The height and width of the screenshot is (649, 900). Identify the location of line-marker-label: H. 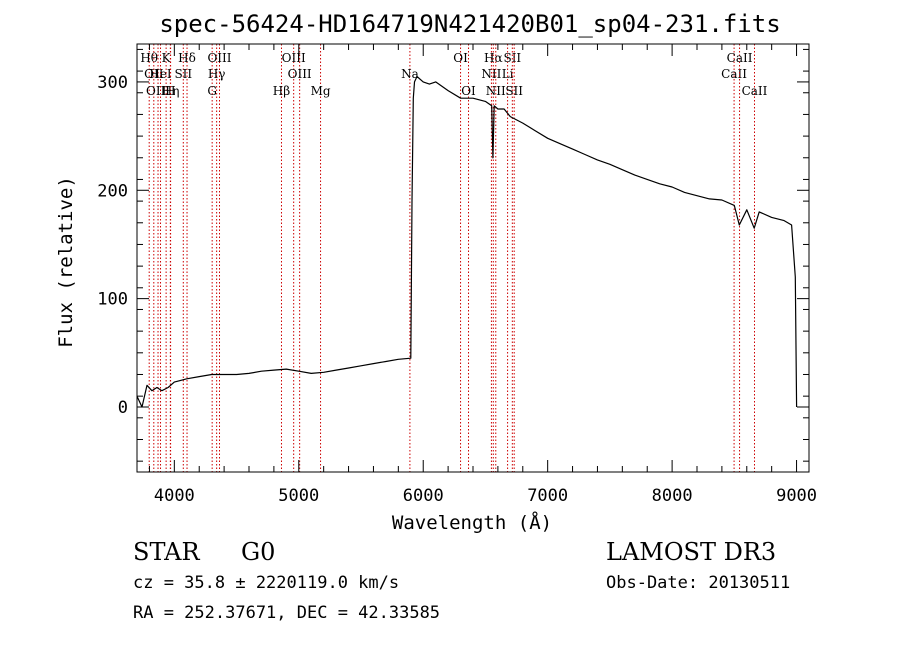
(170, 91).